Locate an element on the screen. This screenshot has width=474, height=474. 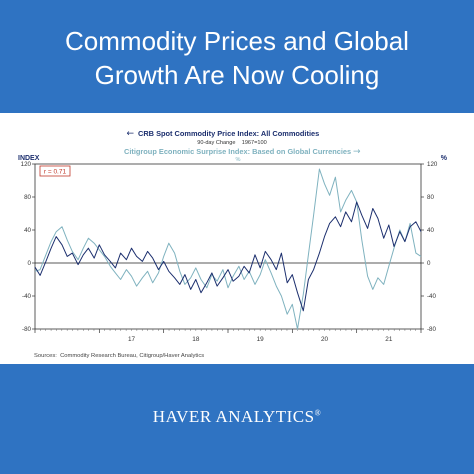
left-tick-label: 40 is located at coordinates (27, 230).